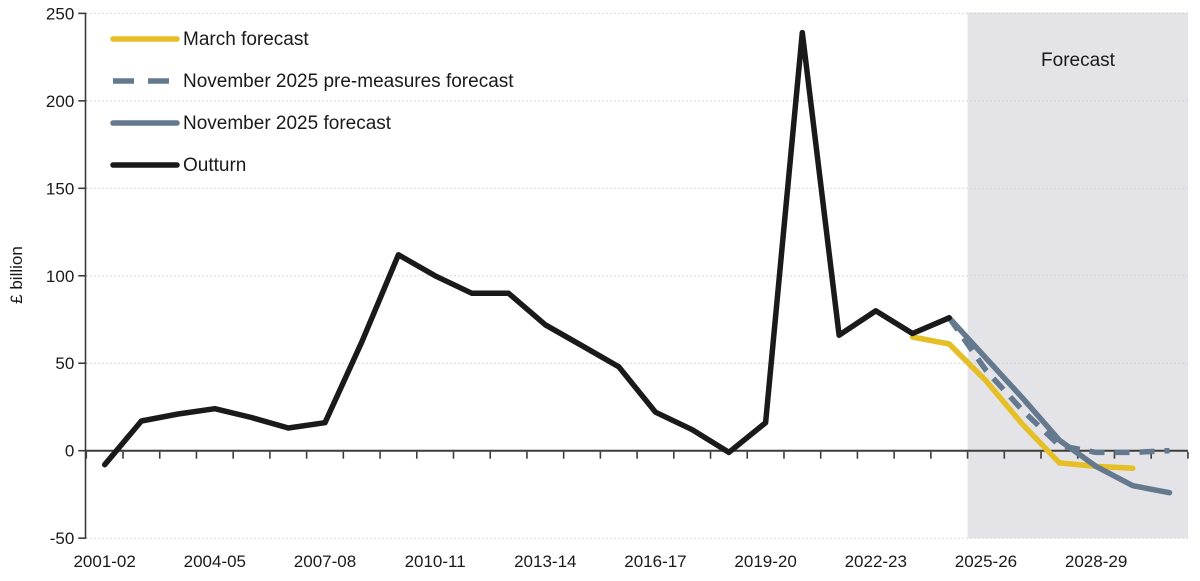 The image size is (1200, 581). What do you see at coordinates (1058, 386) in the screenshot?
I see `series-line-november-2025-pre-measures-forecast` at bounding box center [1058, 386].